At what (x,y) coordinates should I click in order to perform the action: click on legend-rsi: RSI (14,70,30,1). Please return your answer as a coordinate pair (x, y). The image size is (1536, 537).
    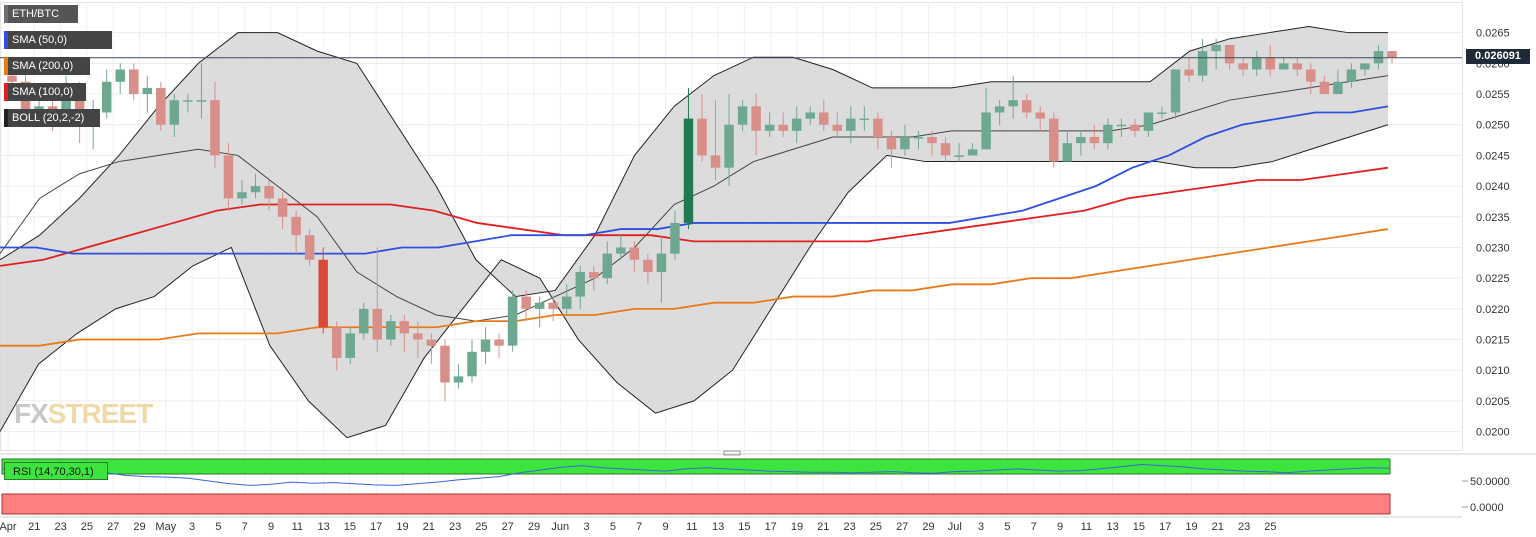
    Looking at the image, I should click on (56, 471).